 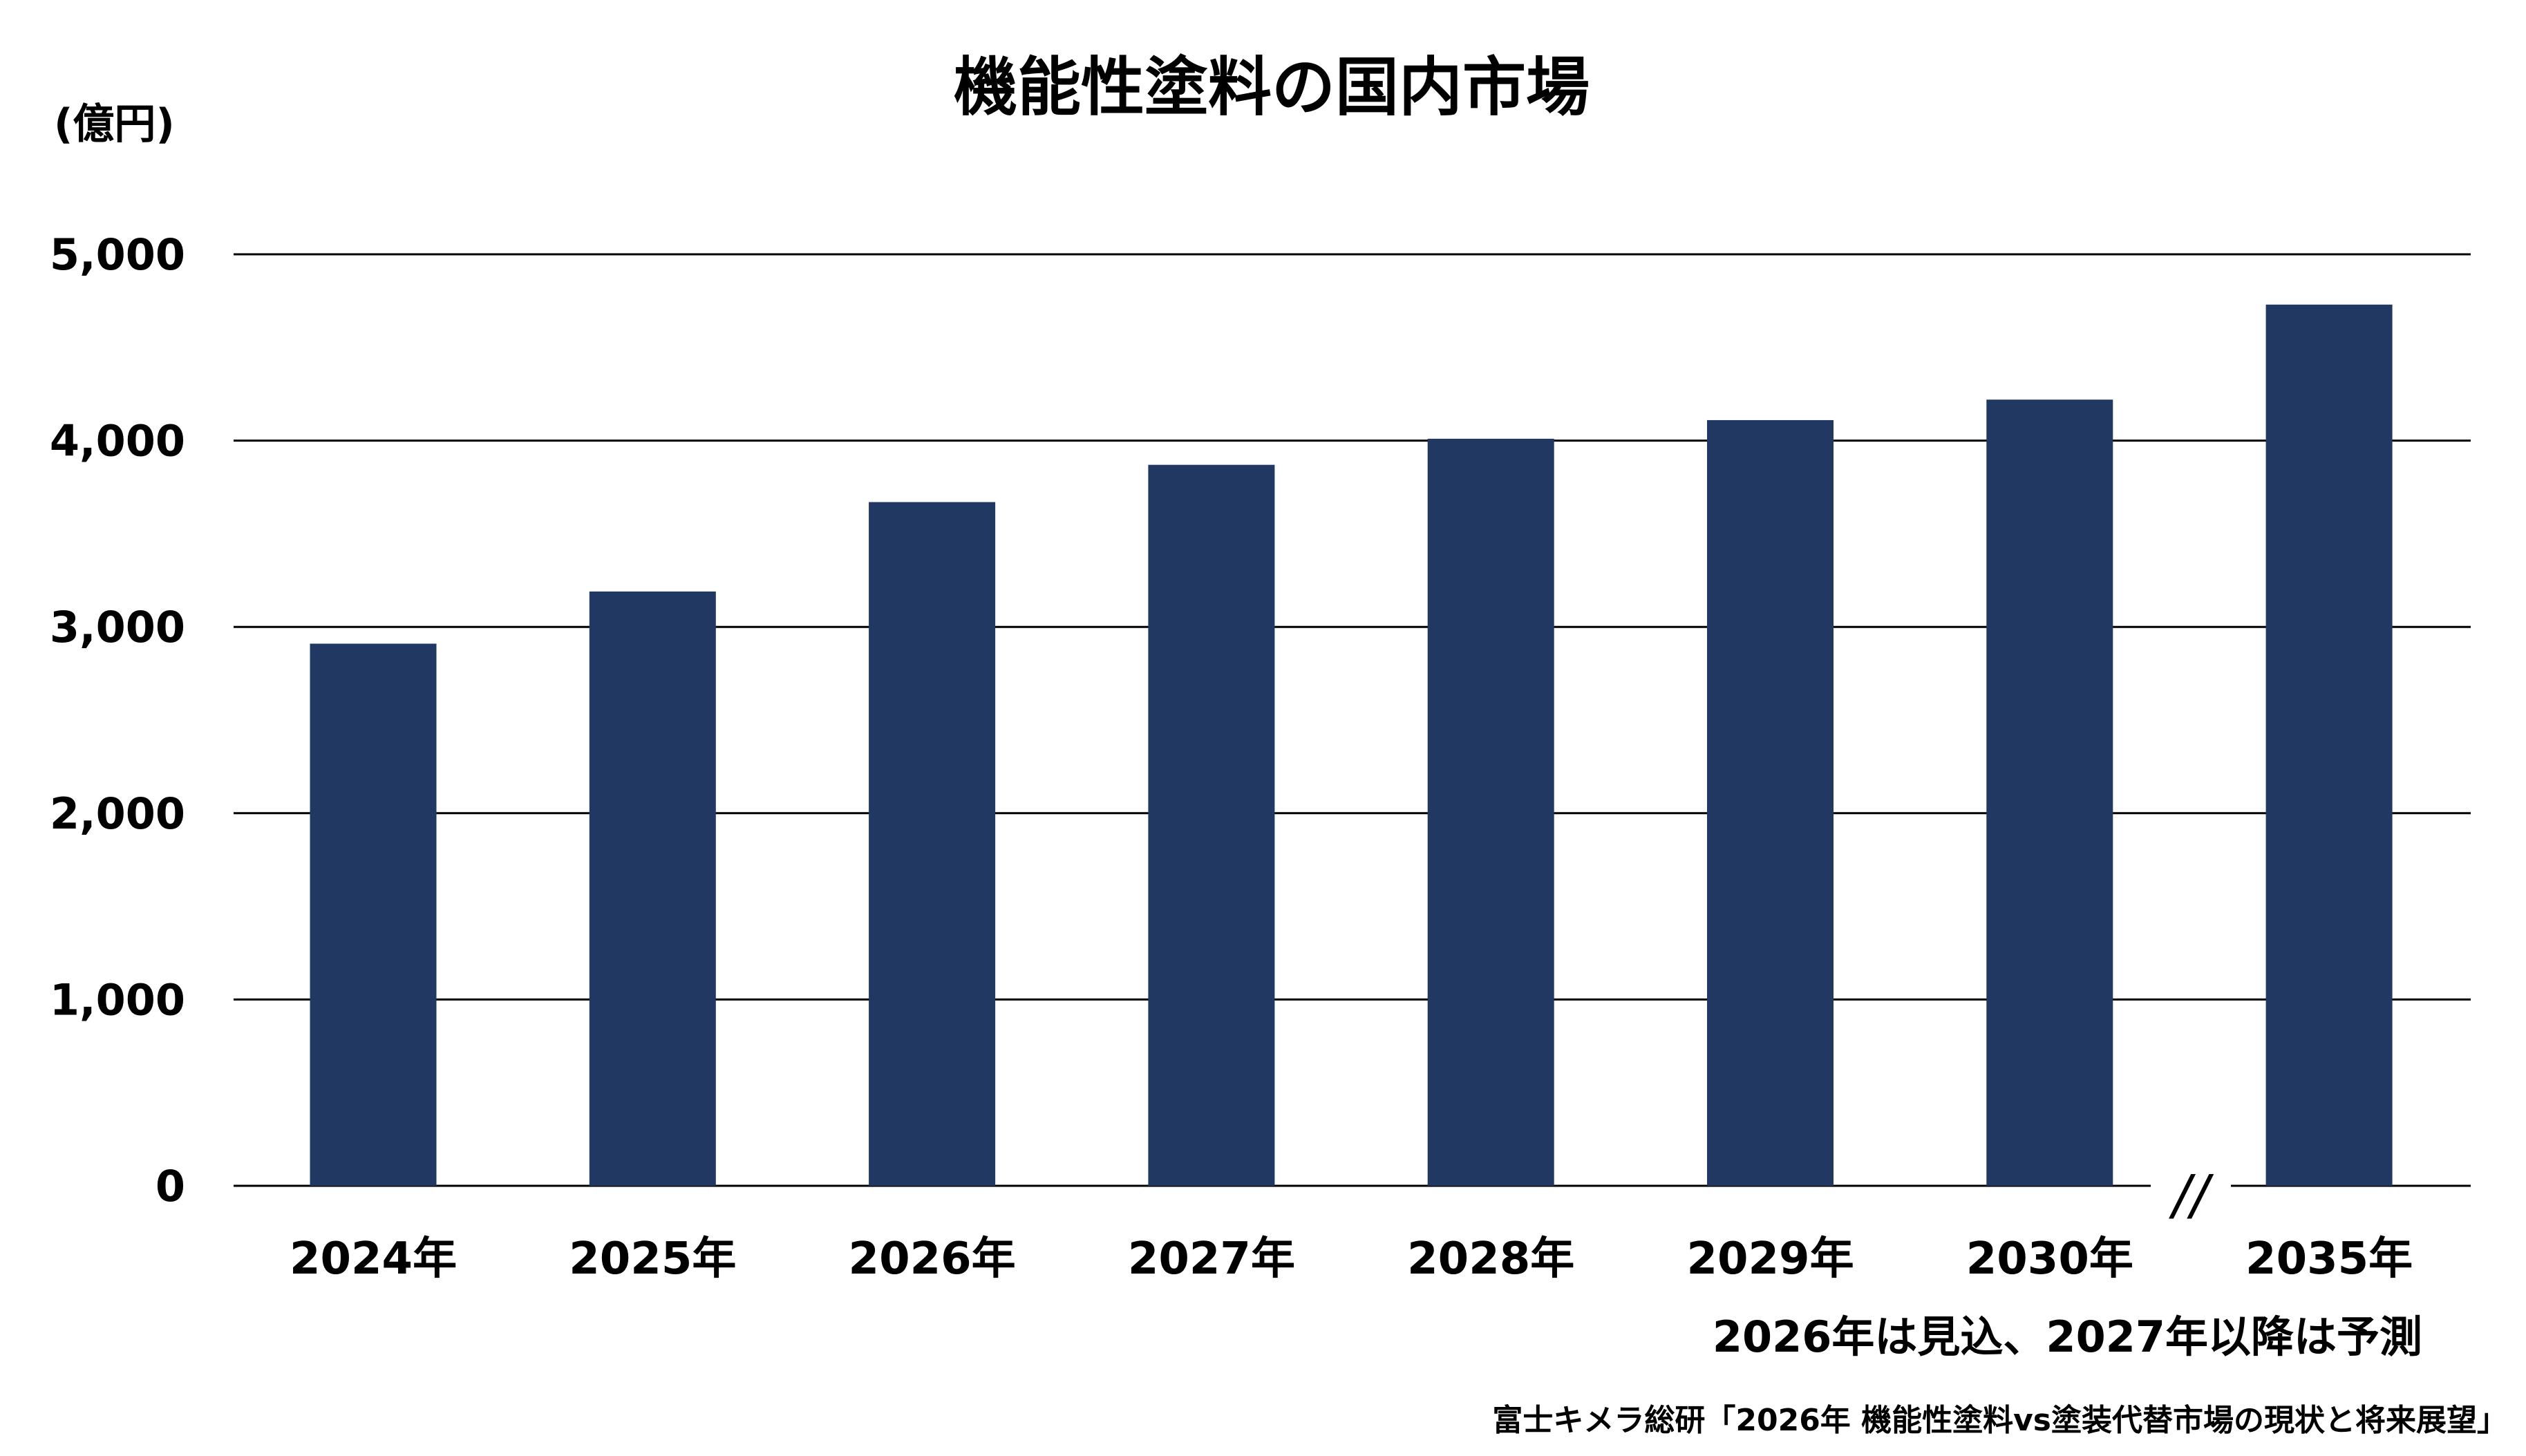 What do you see at coordinates (170, 1186) in the screenshot?
I see `y-tick-label: 0` at bounding box center [170, 1186].